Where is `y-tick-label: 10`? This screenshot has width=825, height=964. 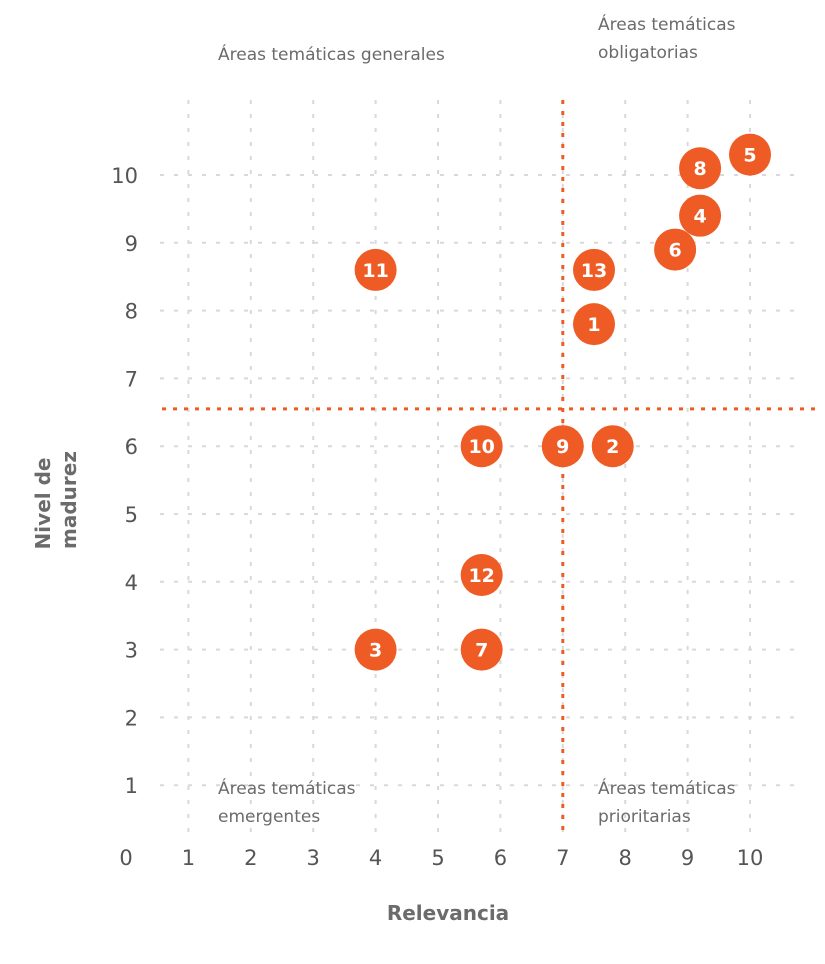
y-tick-label: 10 is located at coordinates (124, 176).